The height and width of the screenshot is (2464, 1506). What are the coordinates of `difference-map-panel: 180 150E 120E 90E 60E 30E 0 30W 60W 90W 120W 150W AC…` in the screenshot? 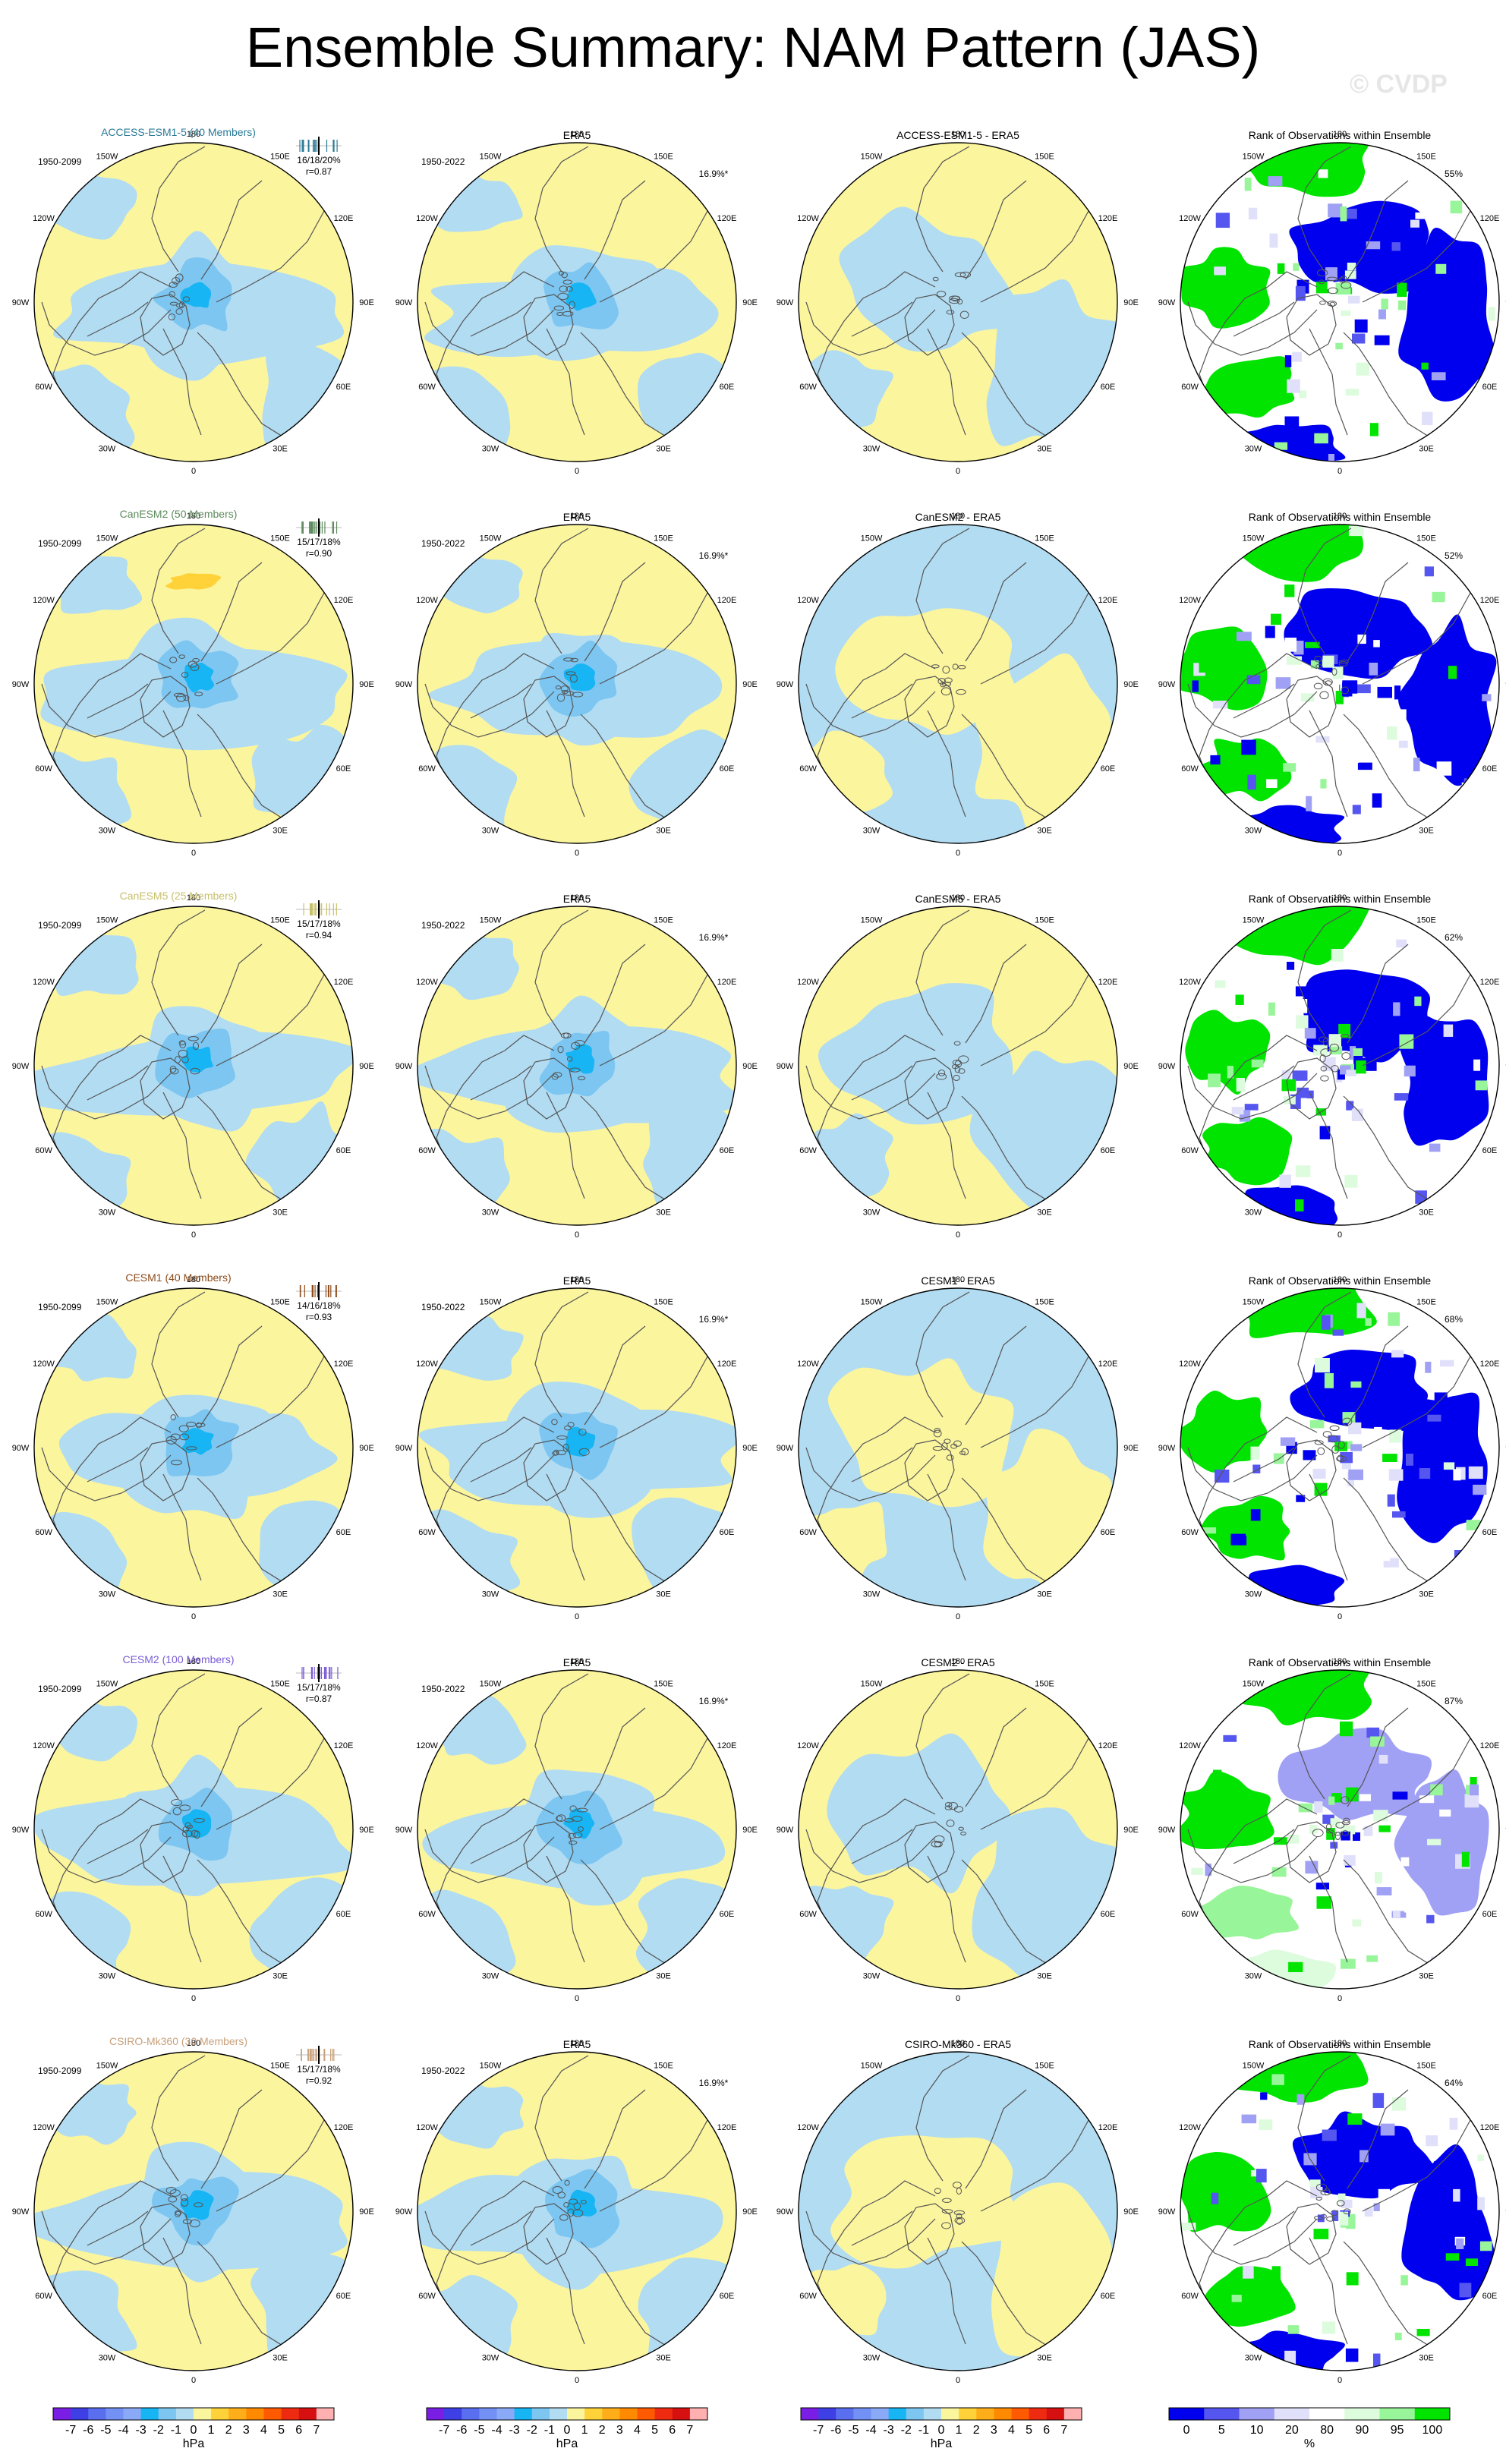 It's located at (958, 302).